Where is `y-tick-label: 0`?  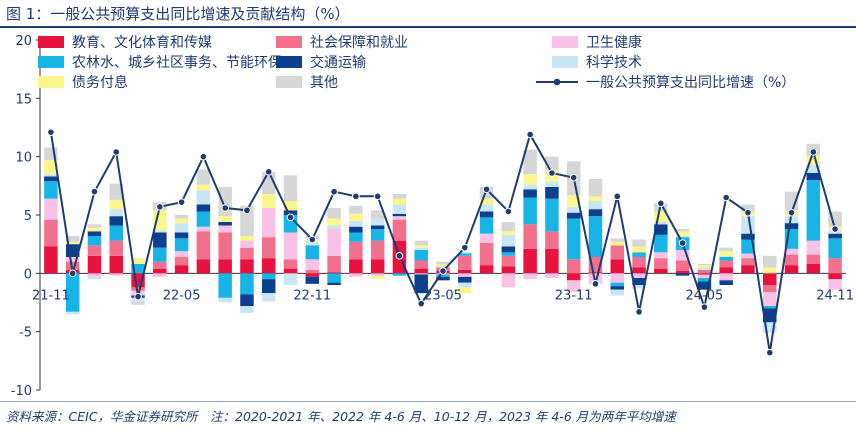
y-tick-label: 0 is located at coordinates (28, 274).